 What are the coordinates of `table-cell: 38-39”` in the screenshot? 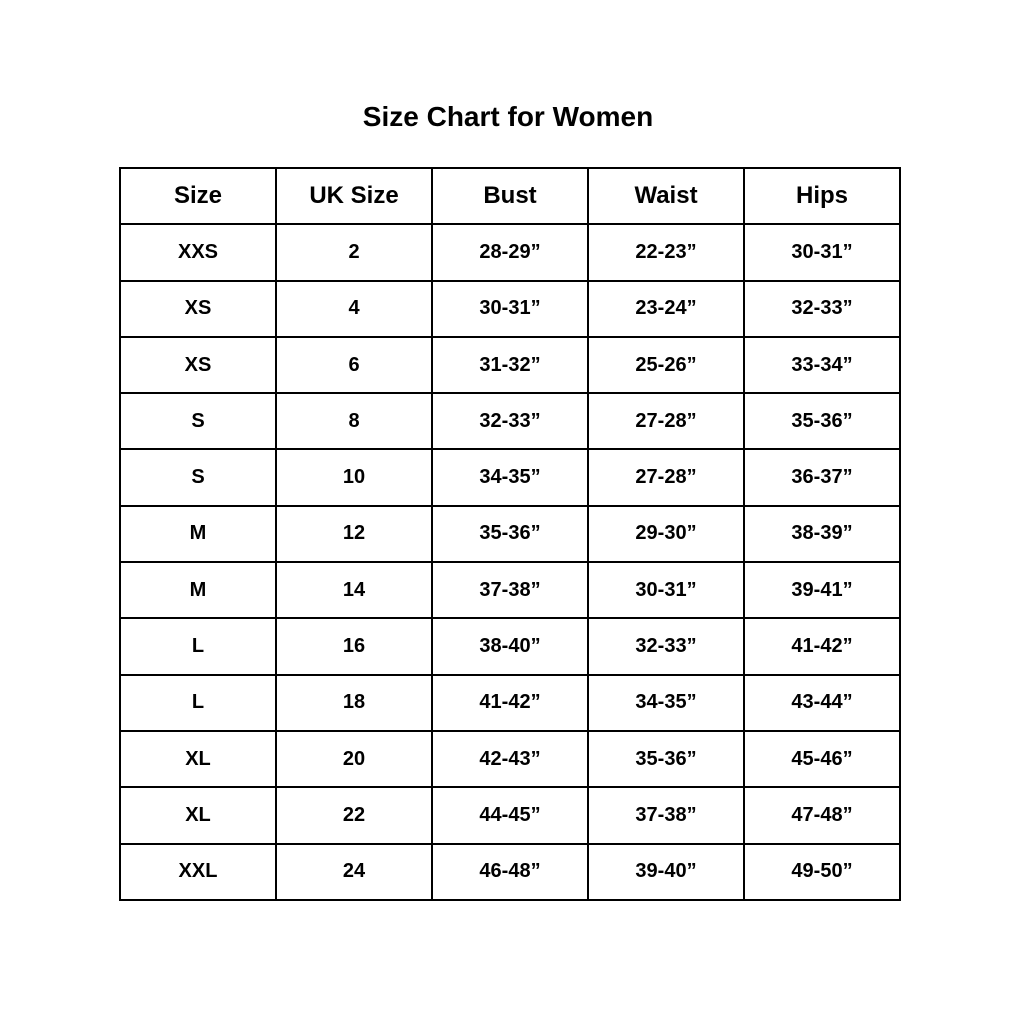 It's located at (822, 534).